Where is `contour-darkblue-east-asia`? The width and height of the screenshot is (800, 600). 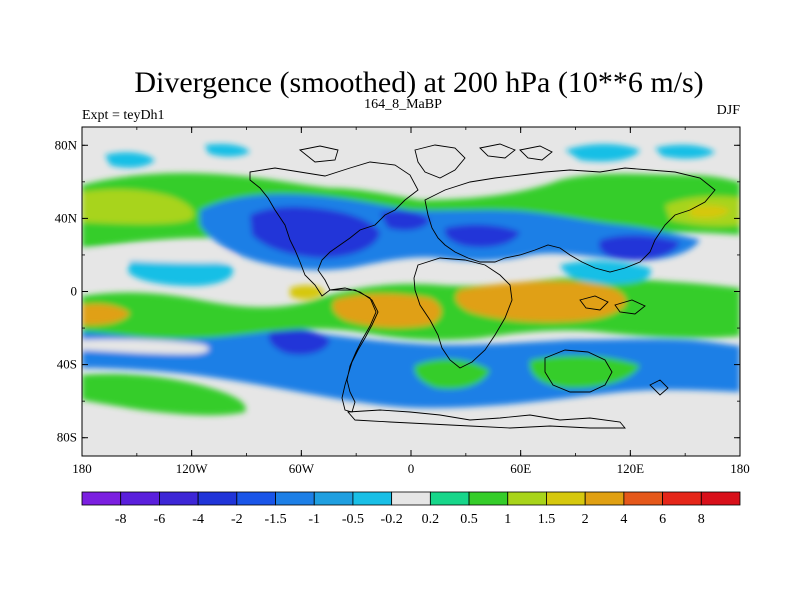
contour-darkblue-east-asia is located at coordinates (639, 248).